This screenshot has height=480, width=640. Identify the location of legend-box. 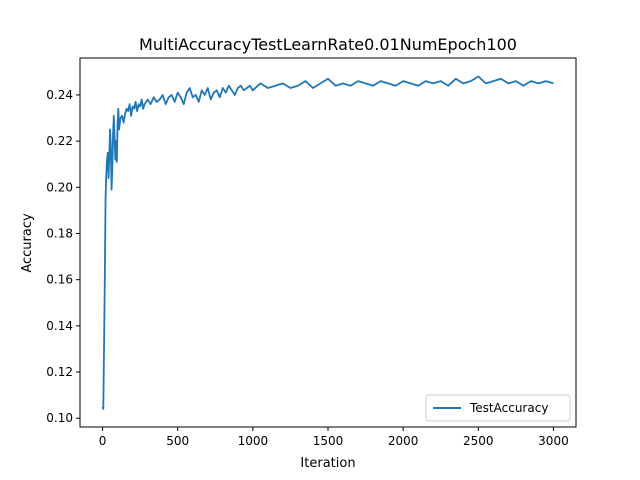
(498, 408).